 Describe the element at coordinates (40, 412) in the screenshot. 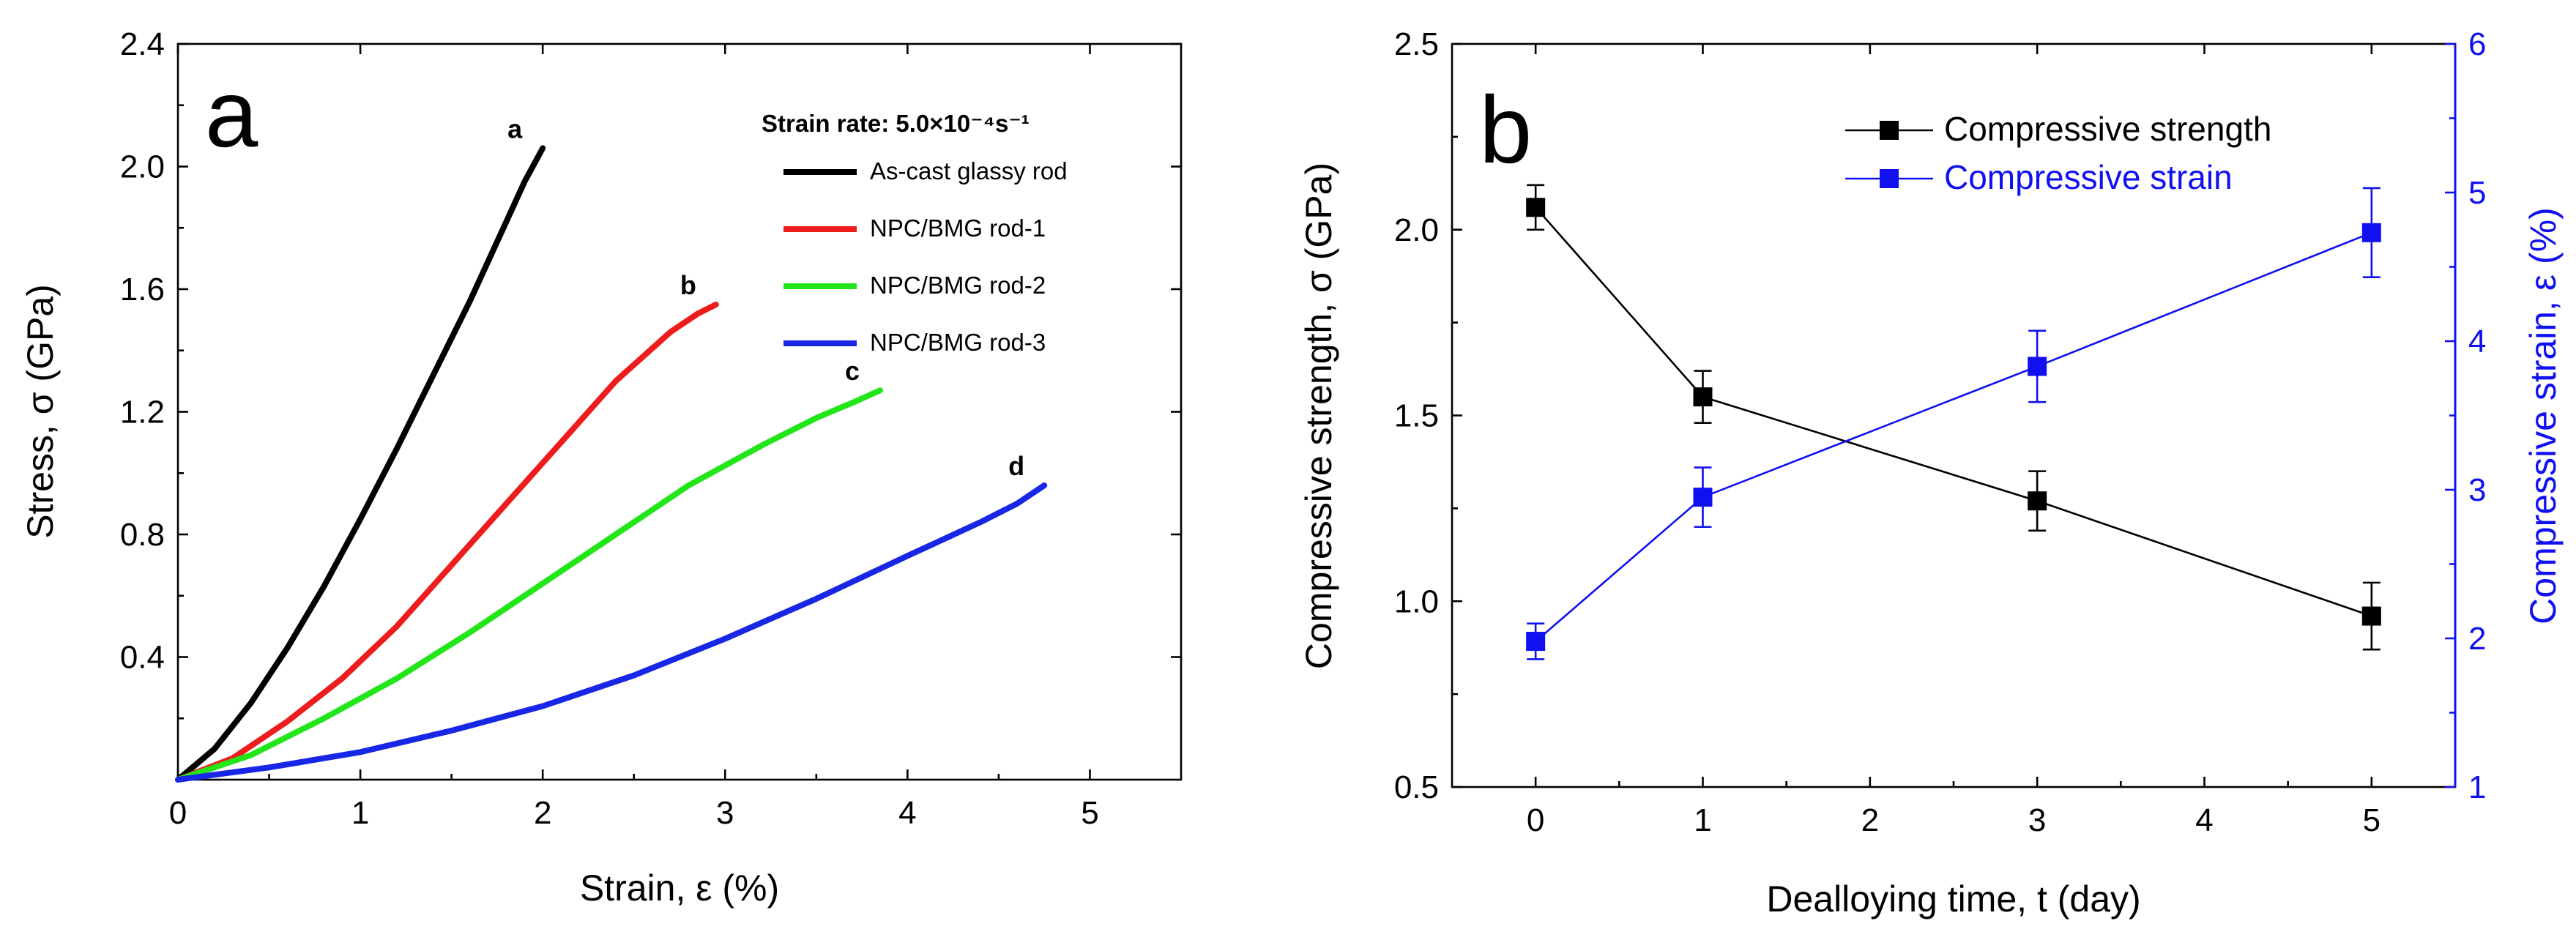

I see `y-axis-title-a: Stress, σ (GPa)` at that location.